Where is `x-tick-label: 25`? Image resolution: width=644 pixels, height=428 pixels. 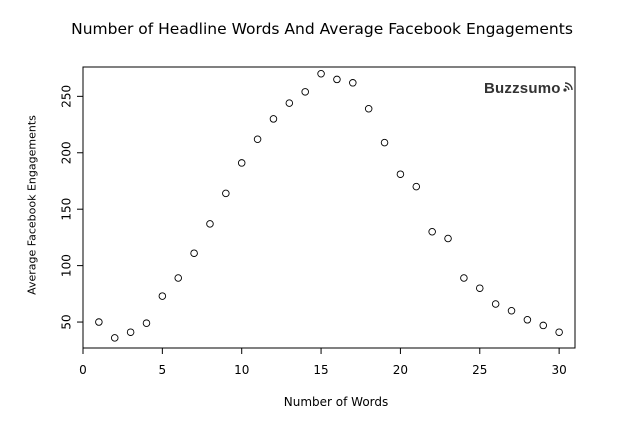
x-tick-label: 25 is located at coordinates (479, 370).